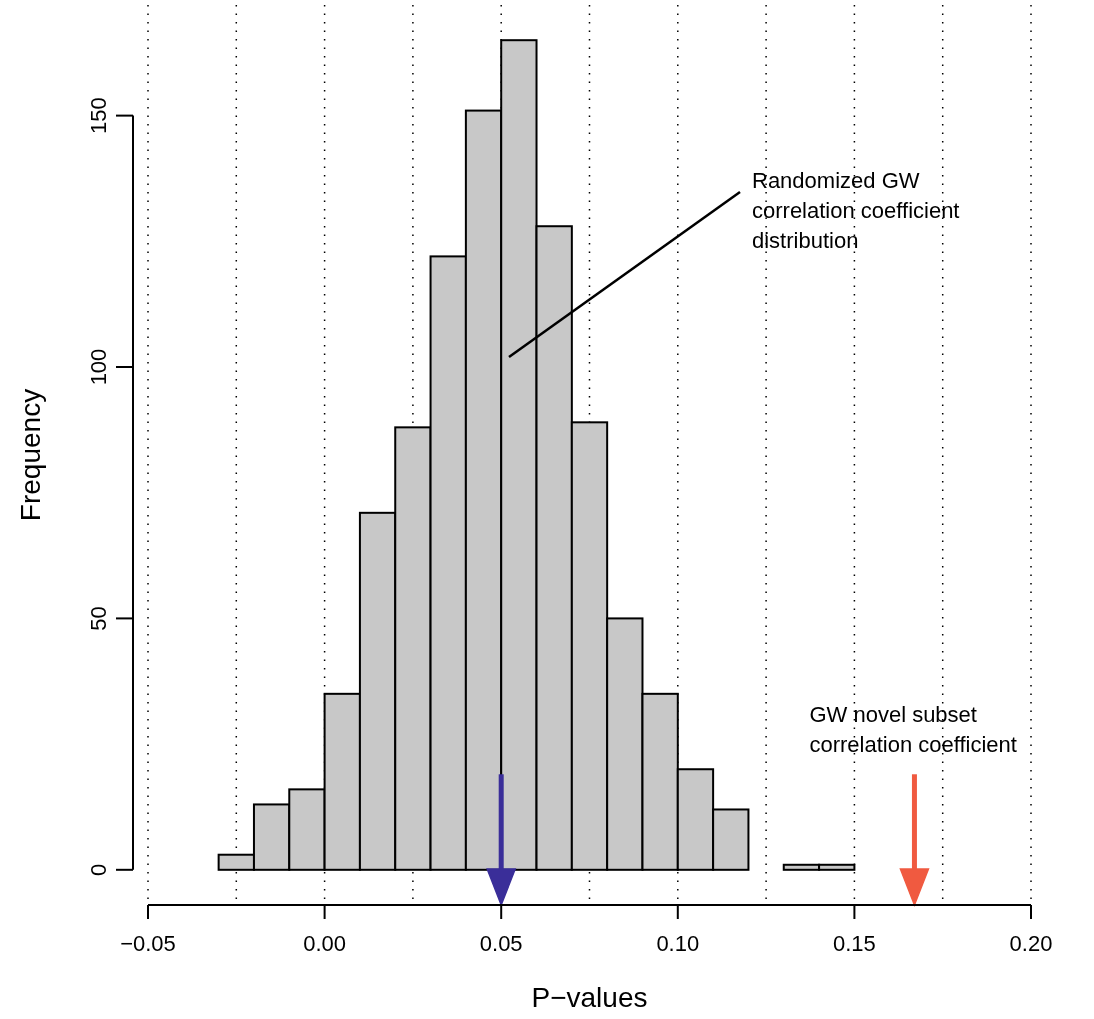 This screenshot has width=1094, height=1019. Describe the element at coordinates (325, 943) in the screenshot. I see `x-tick-label: 0.00` at that location.